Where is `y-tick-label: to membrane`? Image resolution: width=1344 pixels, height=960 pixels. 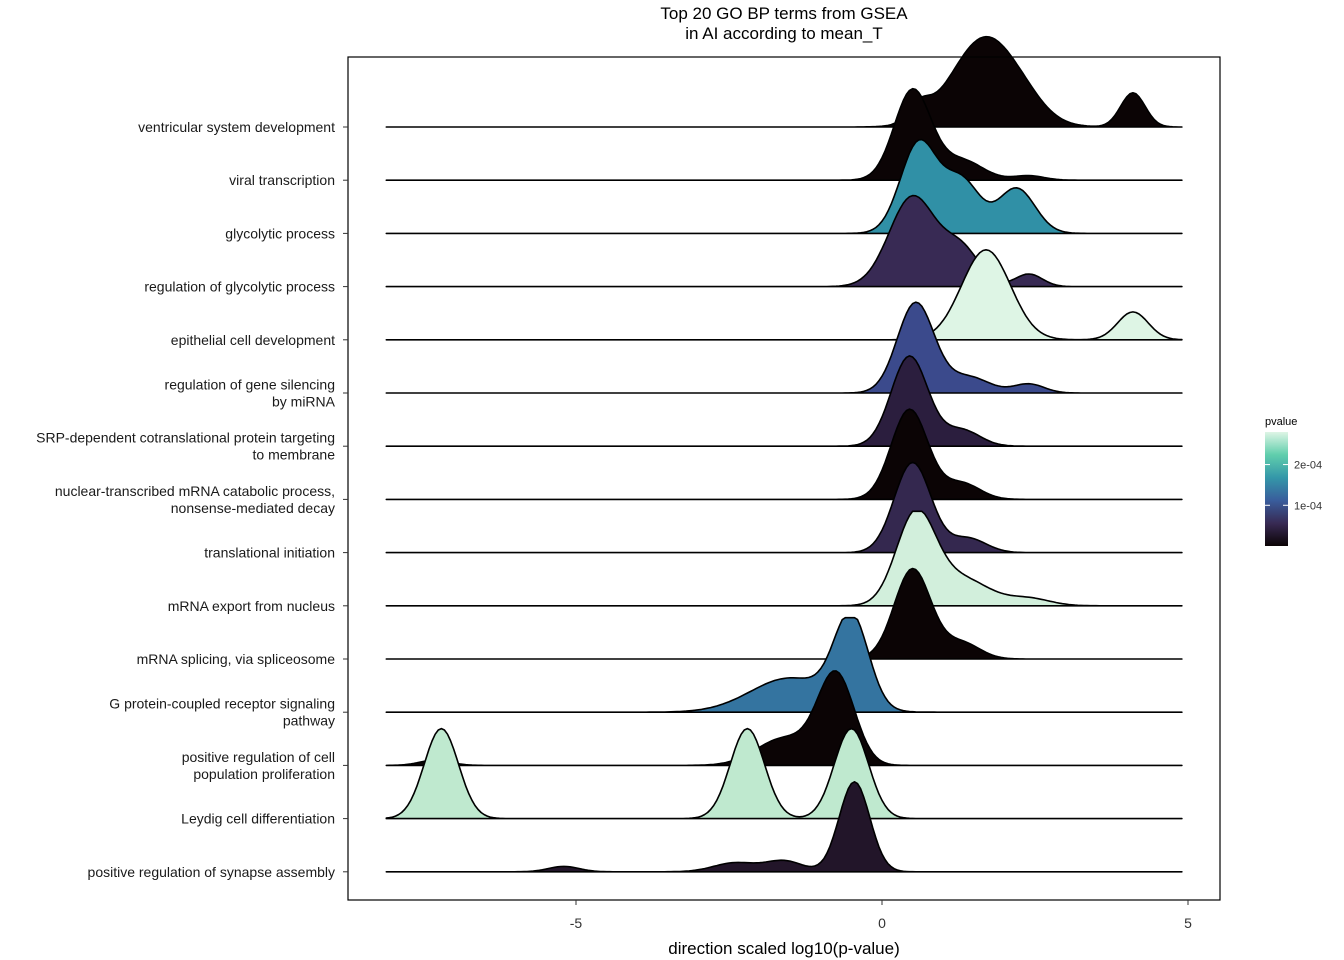 y-tick-label: to membrane is located at coordinates (294, 455).